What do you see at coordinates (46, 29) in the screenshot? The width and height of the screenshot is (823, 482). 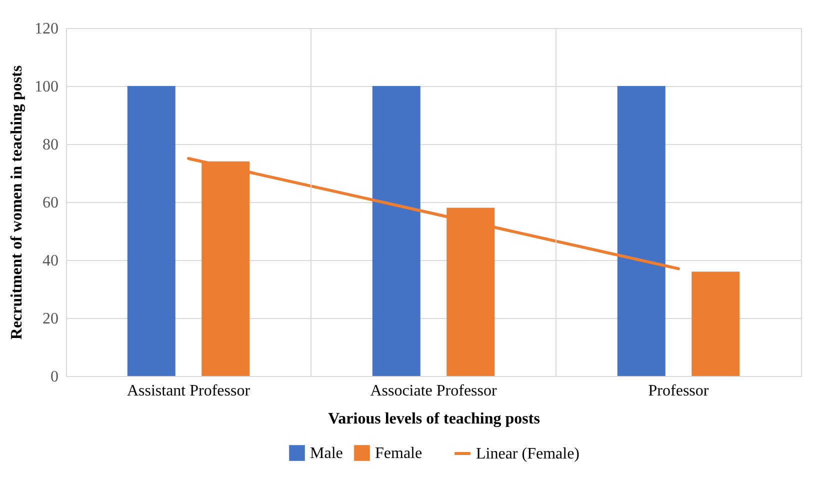 I see `y-tick-label: 120` at bounding box center [46, 29].